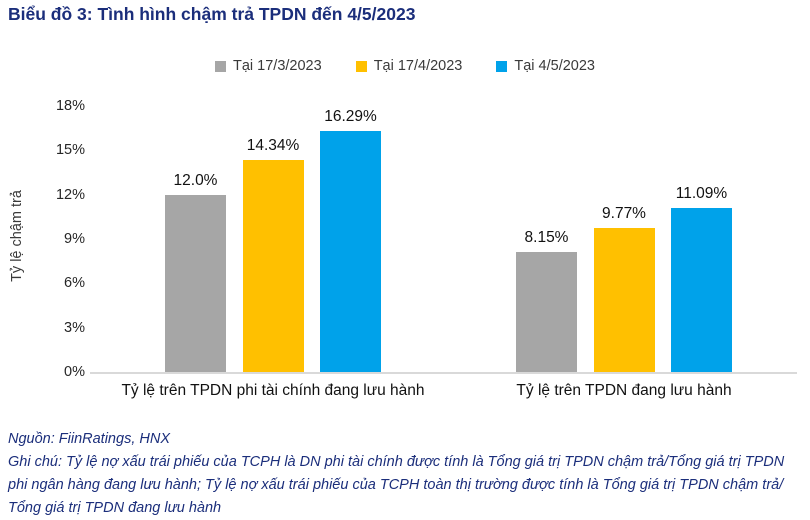 Image resolution: width=810 pixels, height=520 pixels. I want to click on y-tick-label: 18%, so click(70, 106).